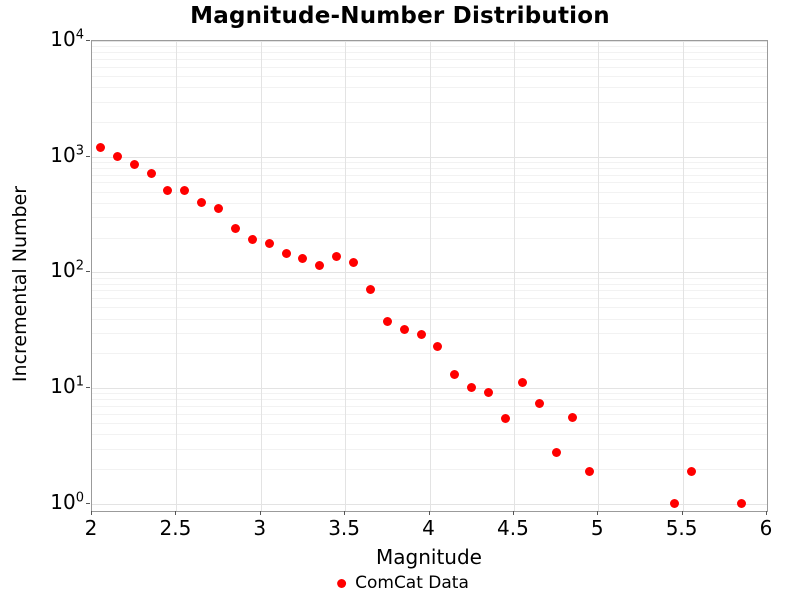 The width and height of the screenshot is (800, 600). I want to click on y-tick-label: 10³, so click(67, 154).